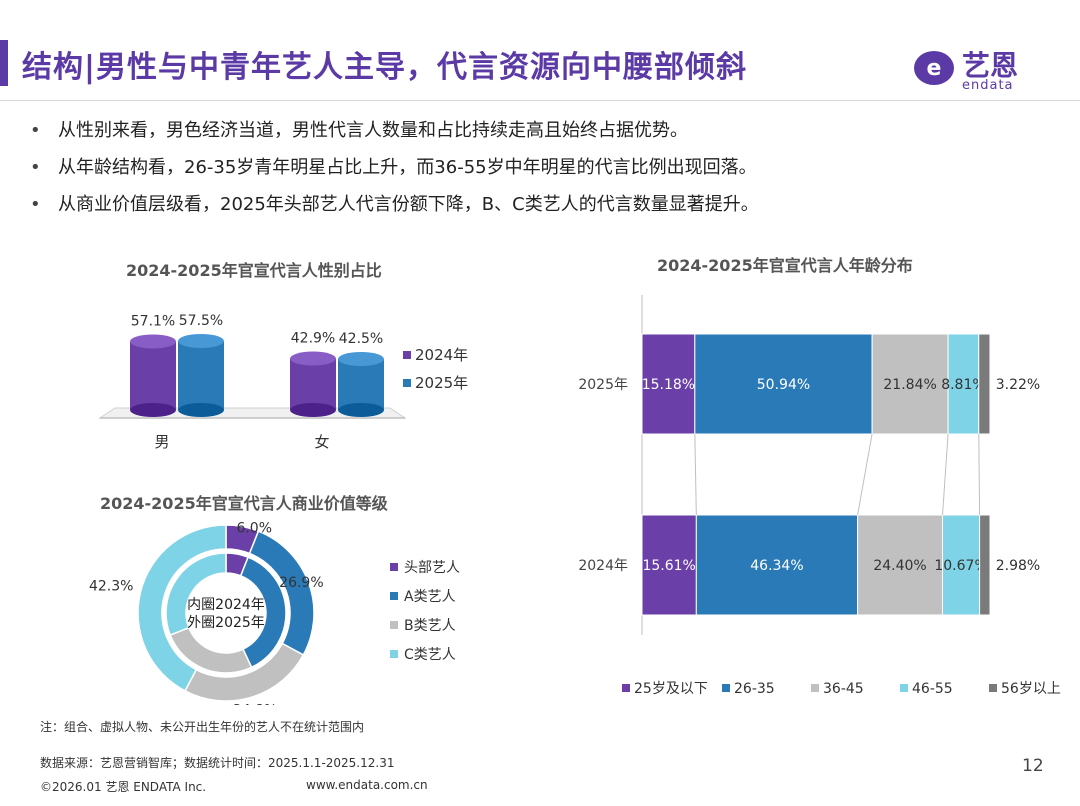 This screenshot has height=806, width=1080. I want to click on title-accent-bar, so click(4, 63).